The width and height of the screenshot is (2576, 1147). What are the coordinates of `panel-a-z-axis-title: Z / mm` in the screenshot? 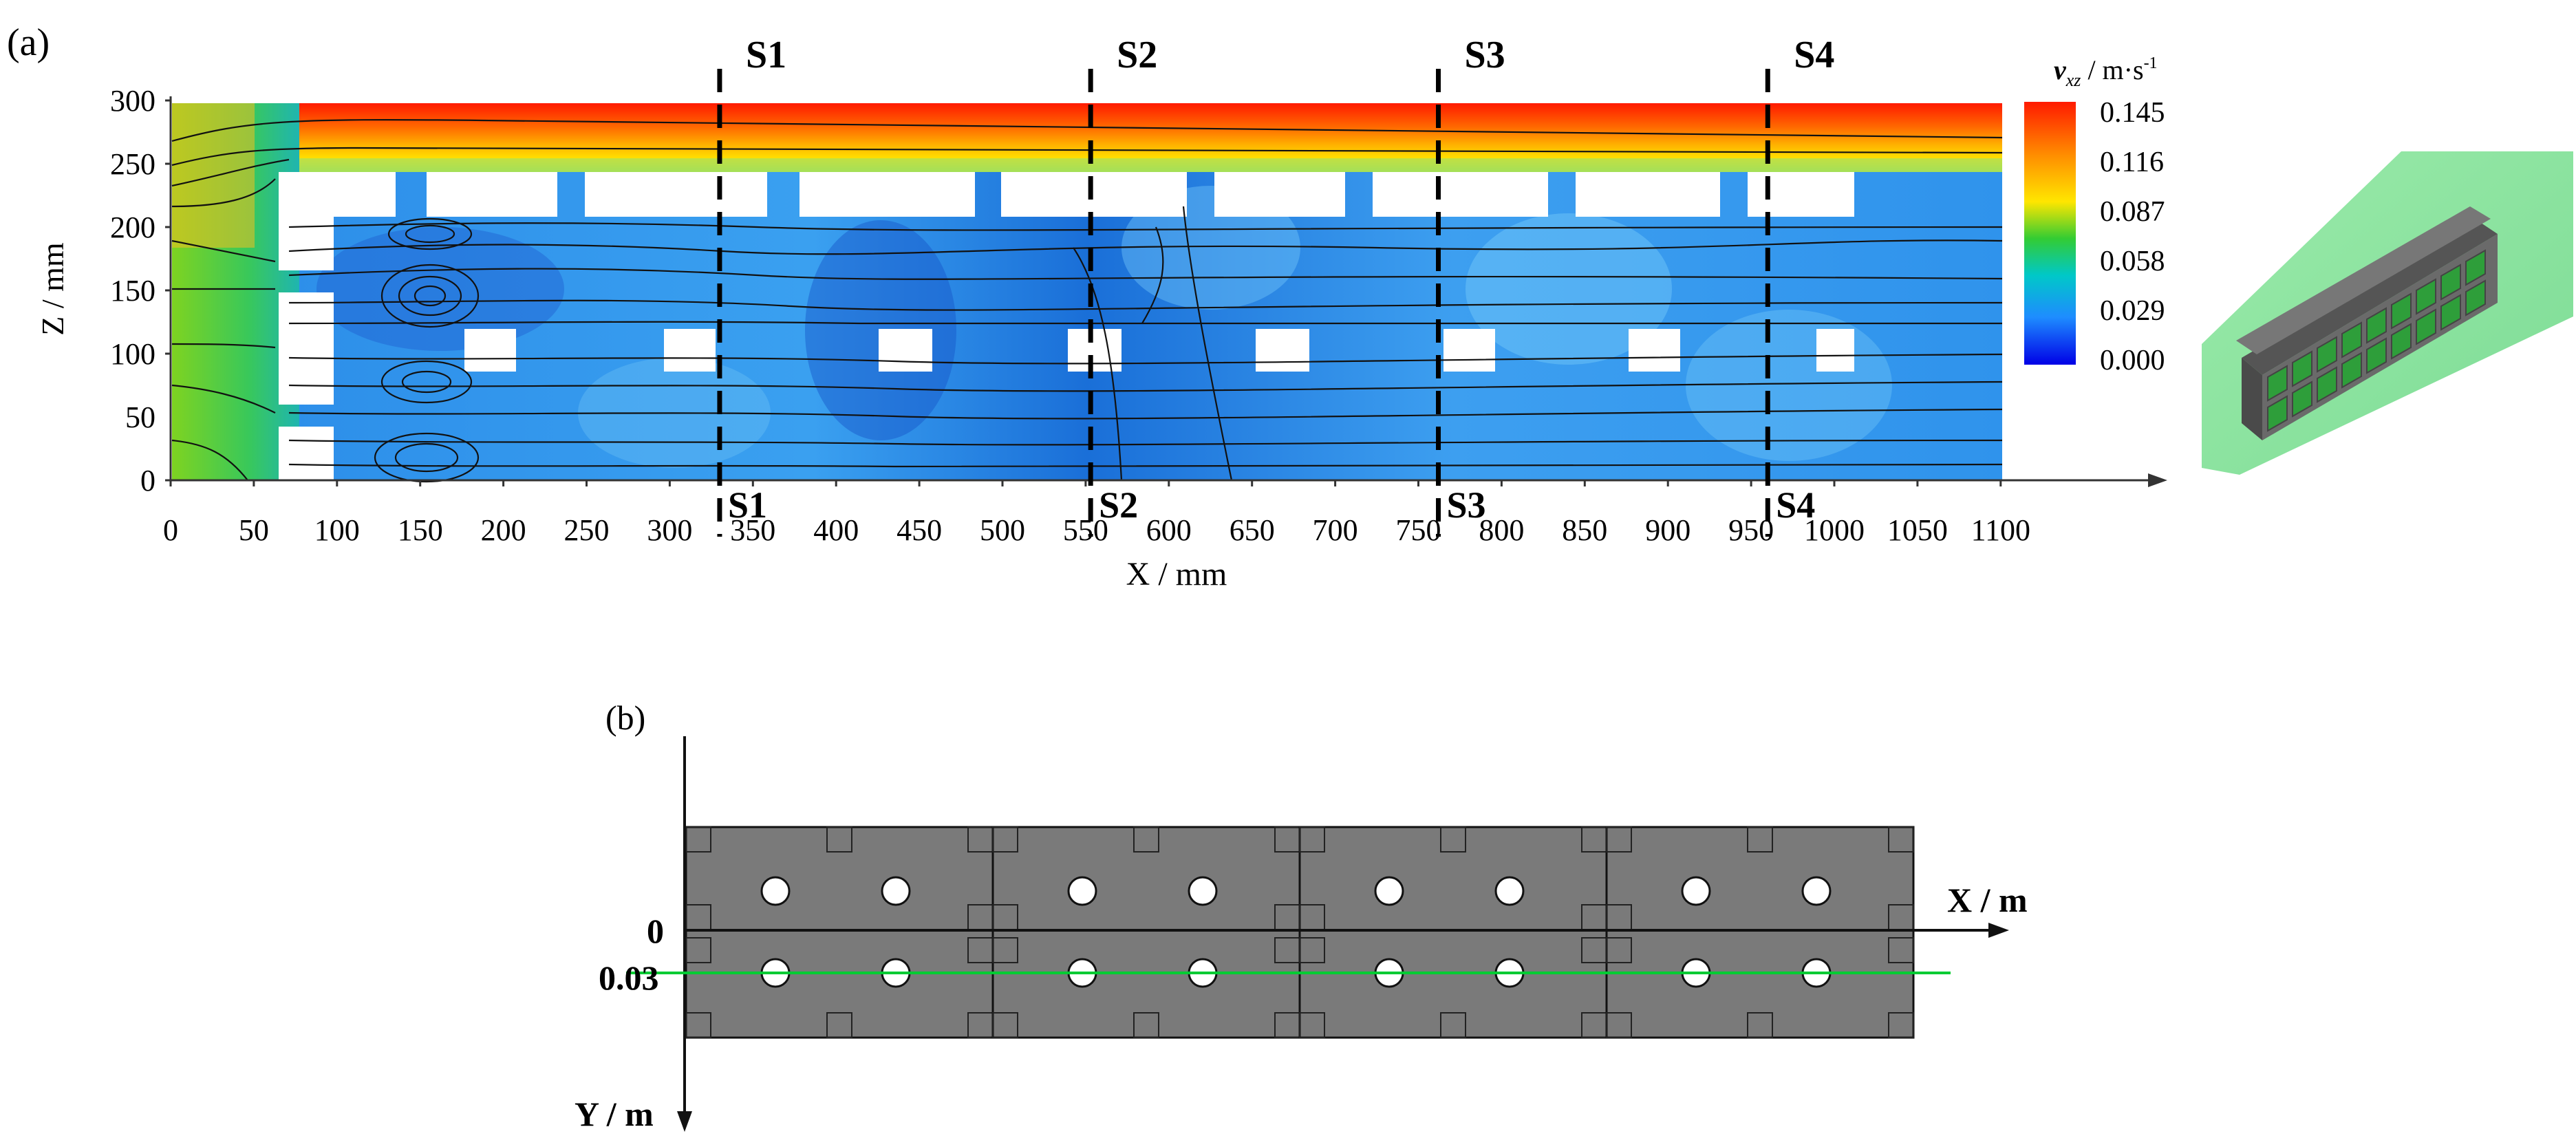 It's located at (53, 289).